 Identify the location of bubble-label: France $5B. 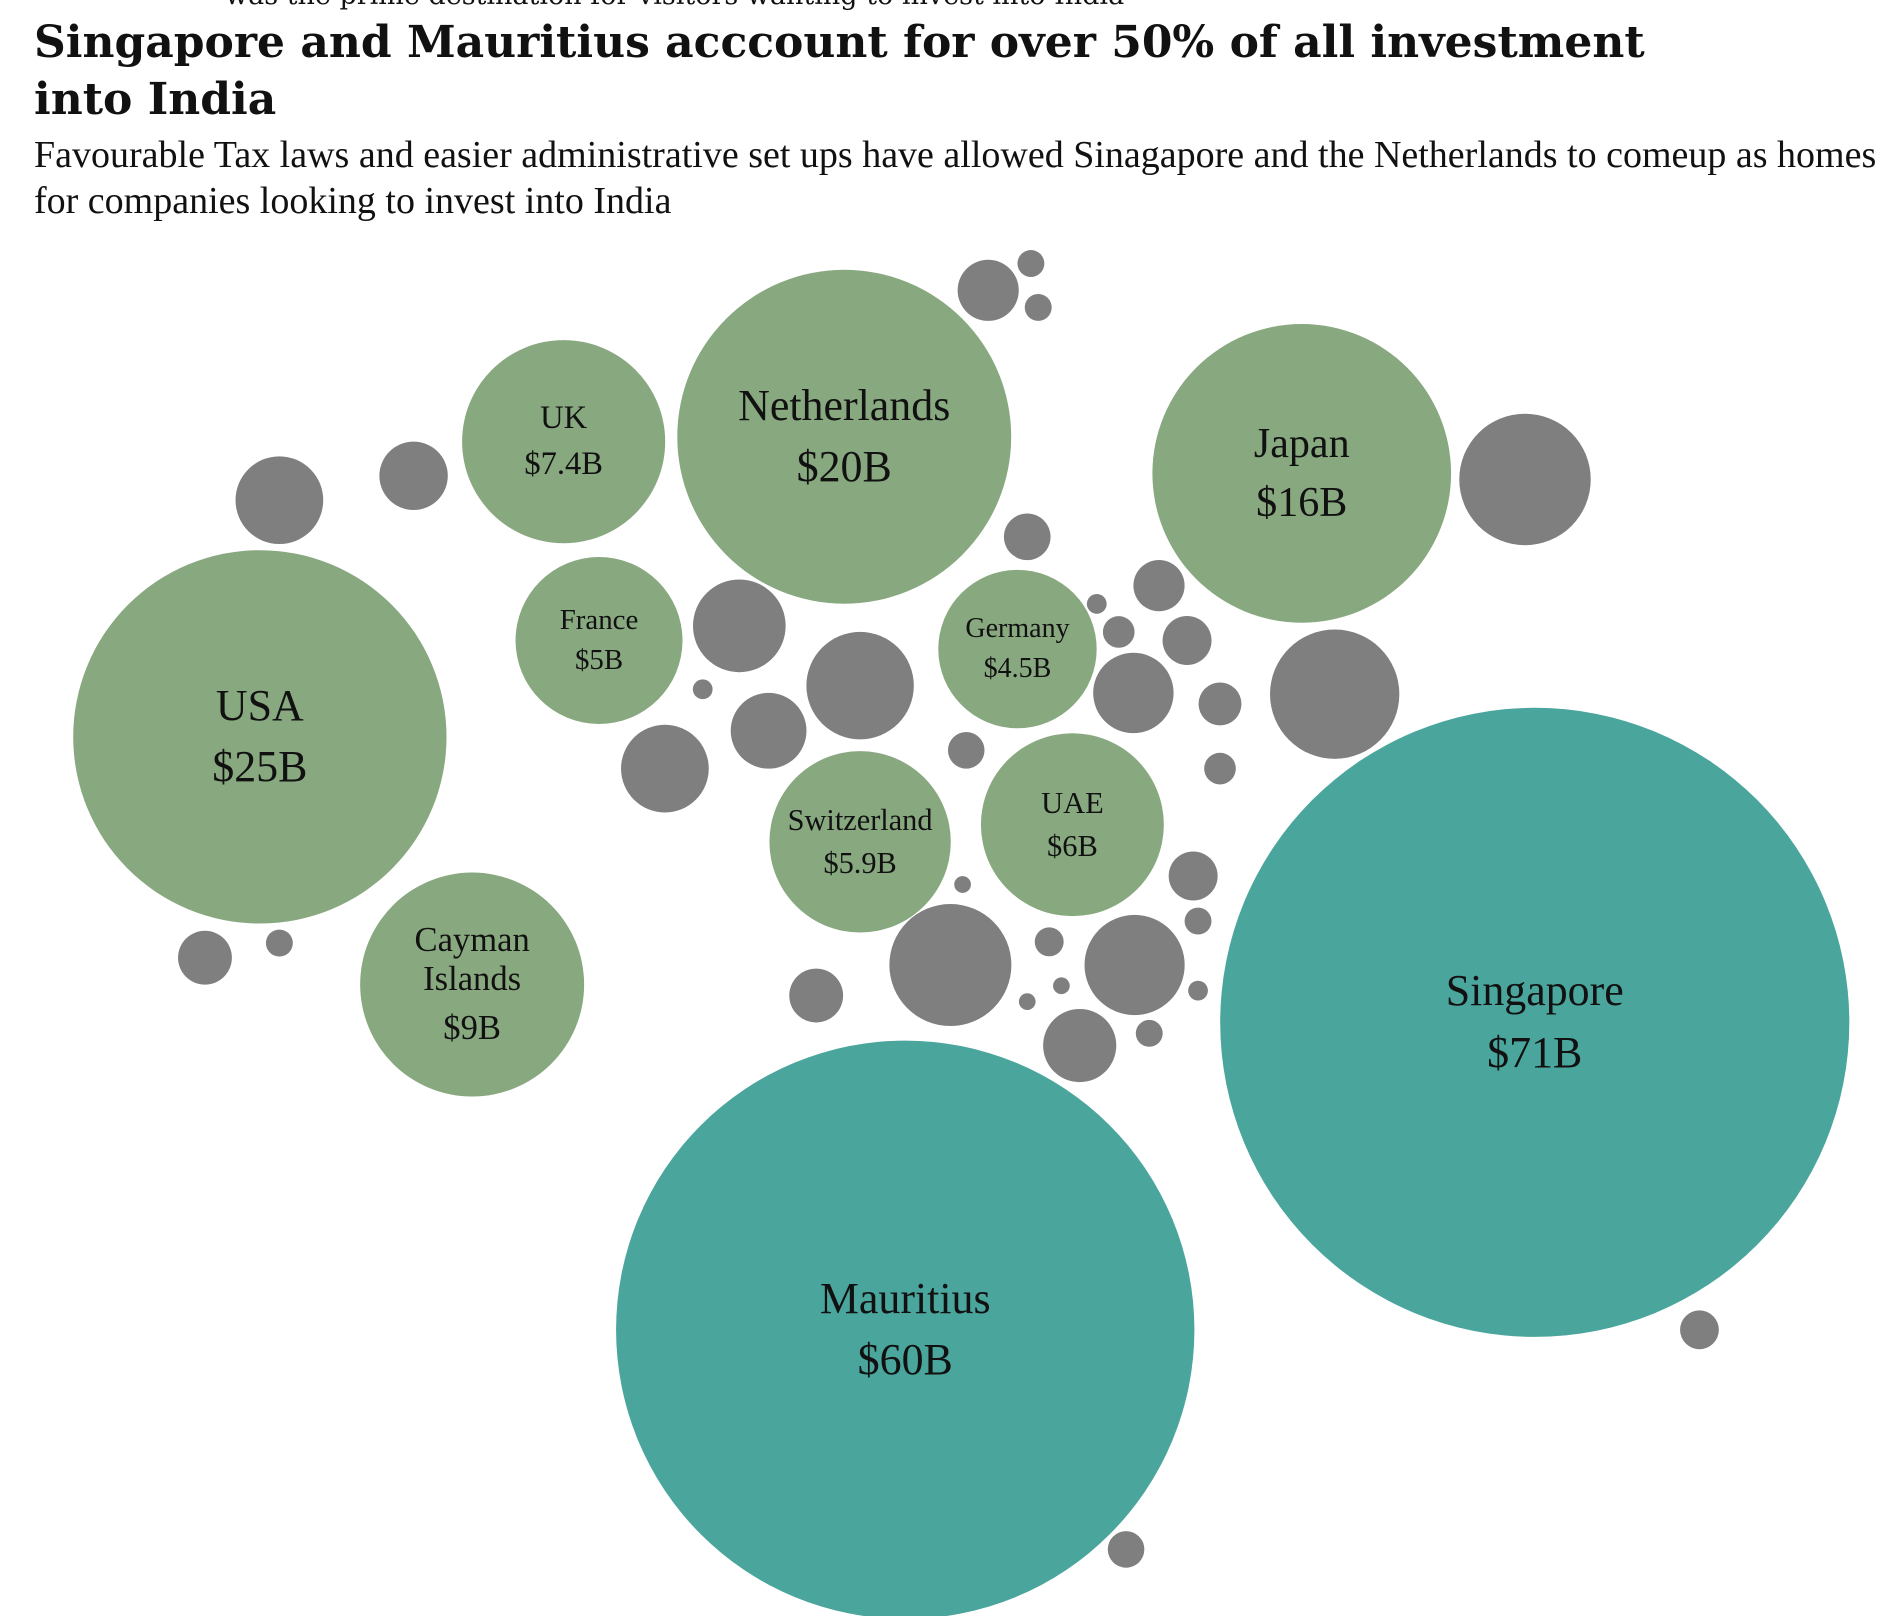
(599, 640).